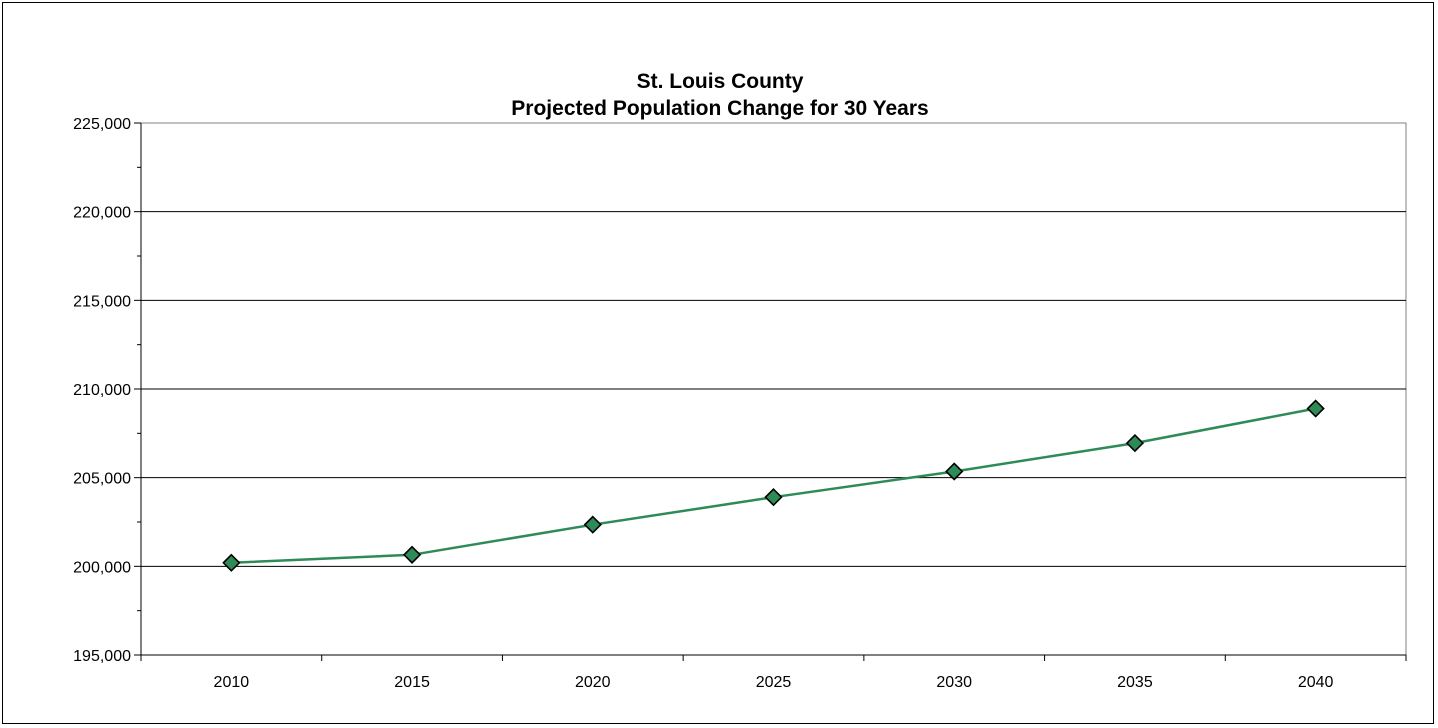  I want to click on x-tick-label: 2010, so click(232, 682).